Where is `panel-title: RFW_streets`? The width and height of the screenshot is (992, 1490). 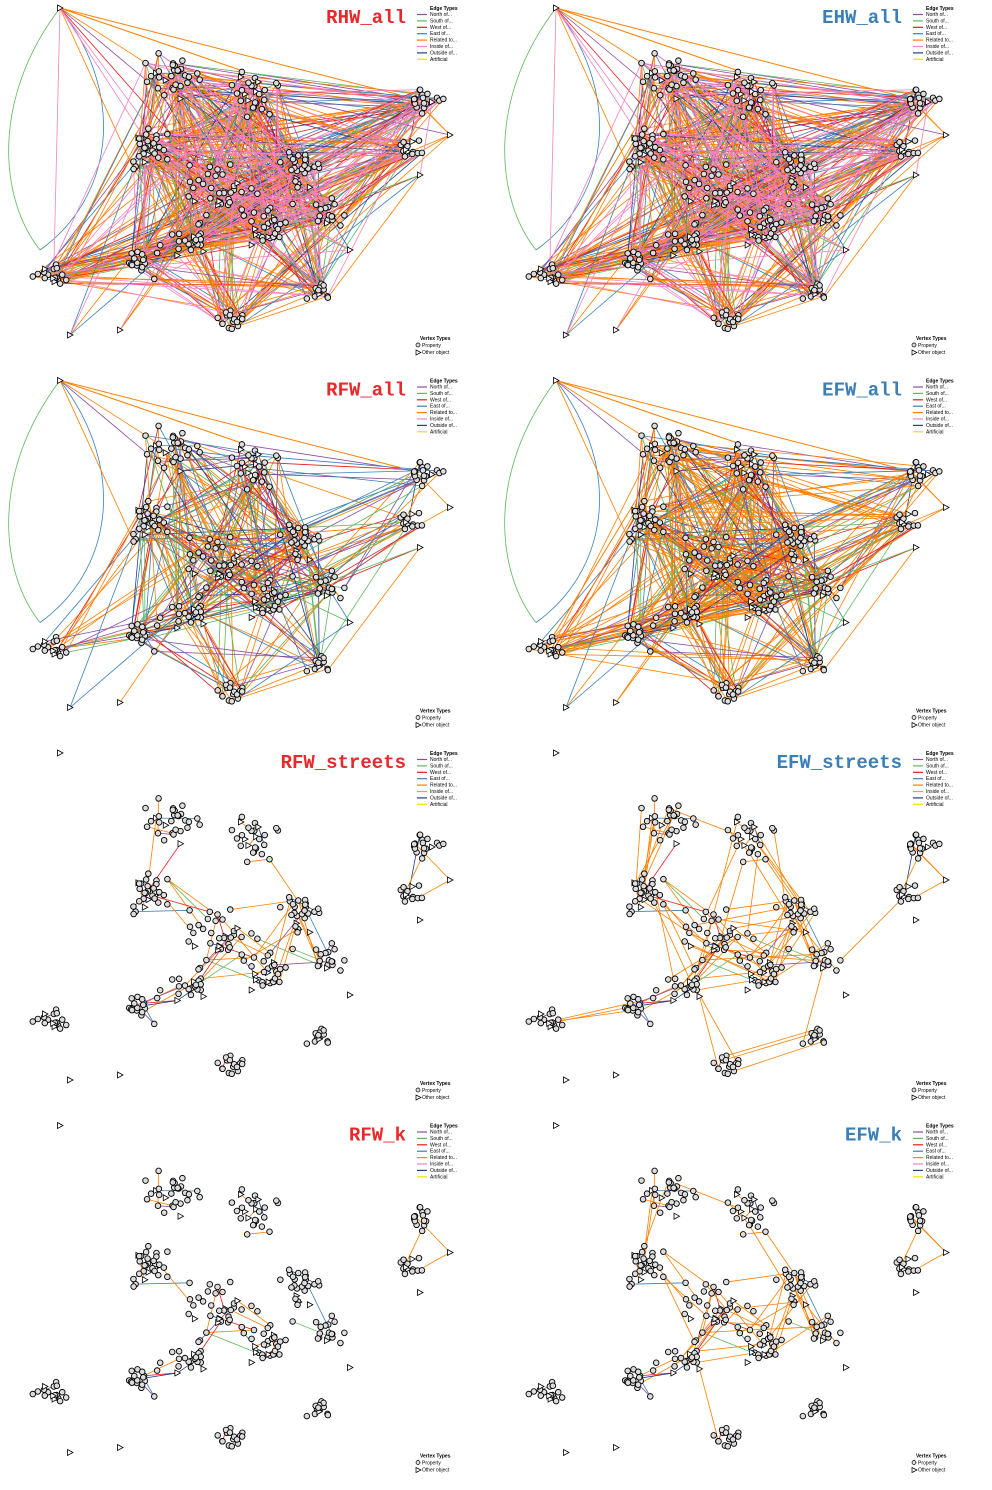
panel-title: RFW_streets is located at coordinates (343, 763).